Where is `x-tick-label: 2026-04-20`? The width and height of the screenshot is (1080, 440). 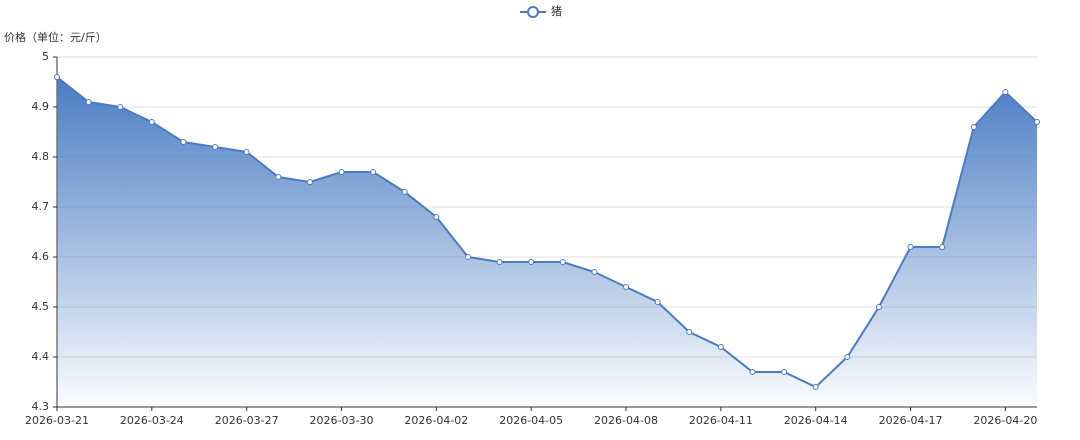 x-tick-label: 2026-04-20 is located at coordinates (1005, 420).